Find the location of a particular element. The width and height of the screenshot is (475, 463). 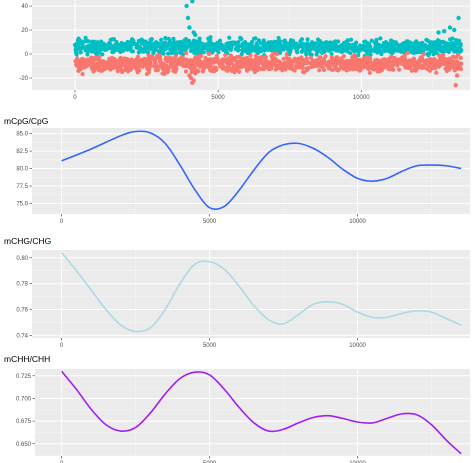

x-tick-label: 5000 is located at coordinates (218, 98).